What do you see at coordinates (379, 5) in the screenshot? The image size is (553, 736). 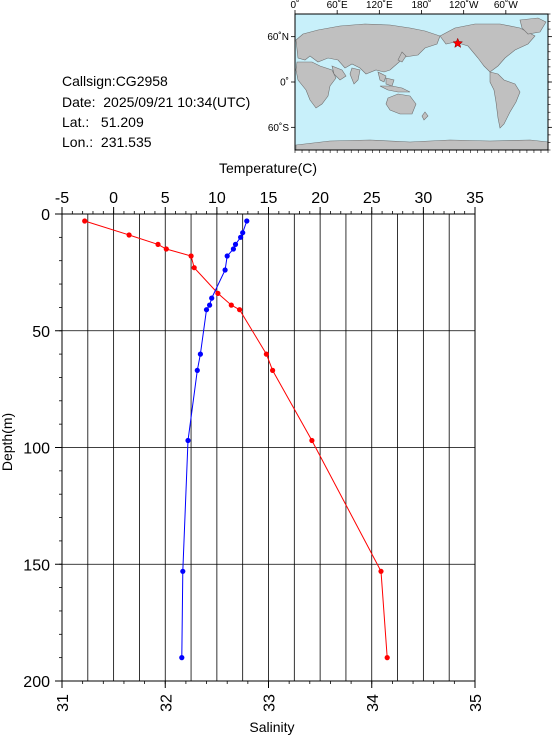 I see `map-longitude-label: 120˚E` at bounding box center [379, 5].